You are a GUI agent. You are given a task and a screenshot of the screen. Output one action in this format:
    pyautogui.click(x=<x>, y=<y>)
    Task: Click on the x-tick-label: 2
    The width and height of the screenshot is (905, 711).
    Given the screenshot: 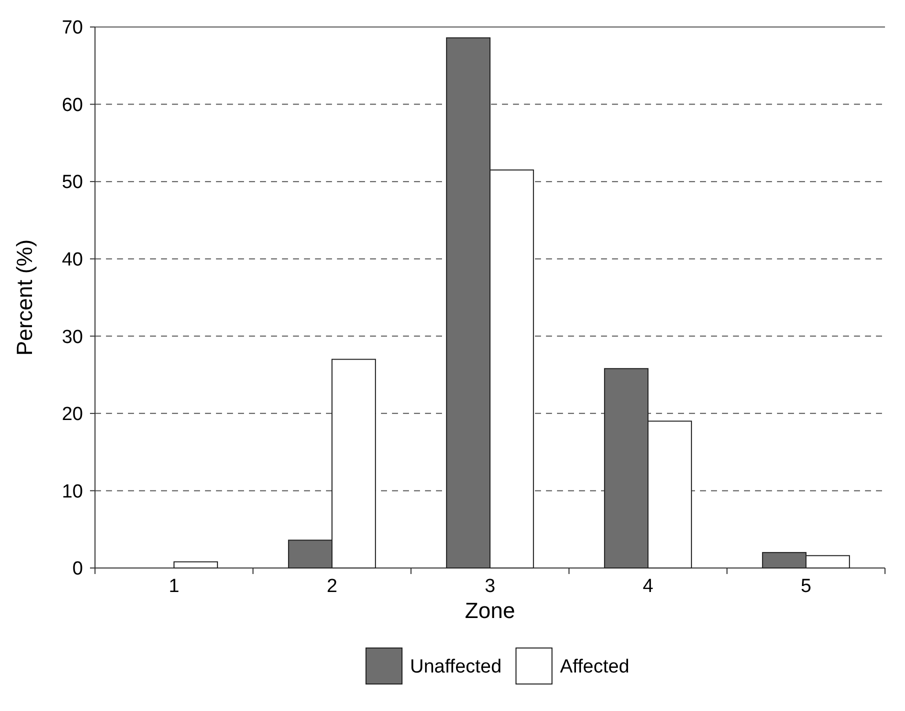 What is the action you would take?
    pyautogui.click(x=332, y=586)
    